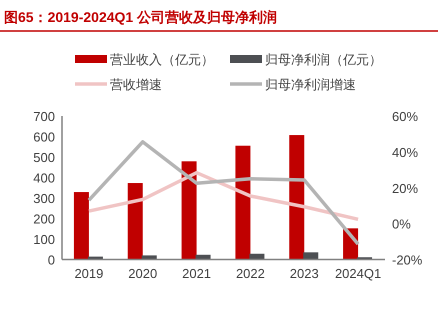 This screenshot has width=438, height=328. I want to click on y-tick-label: 100, so click(44, 239).